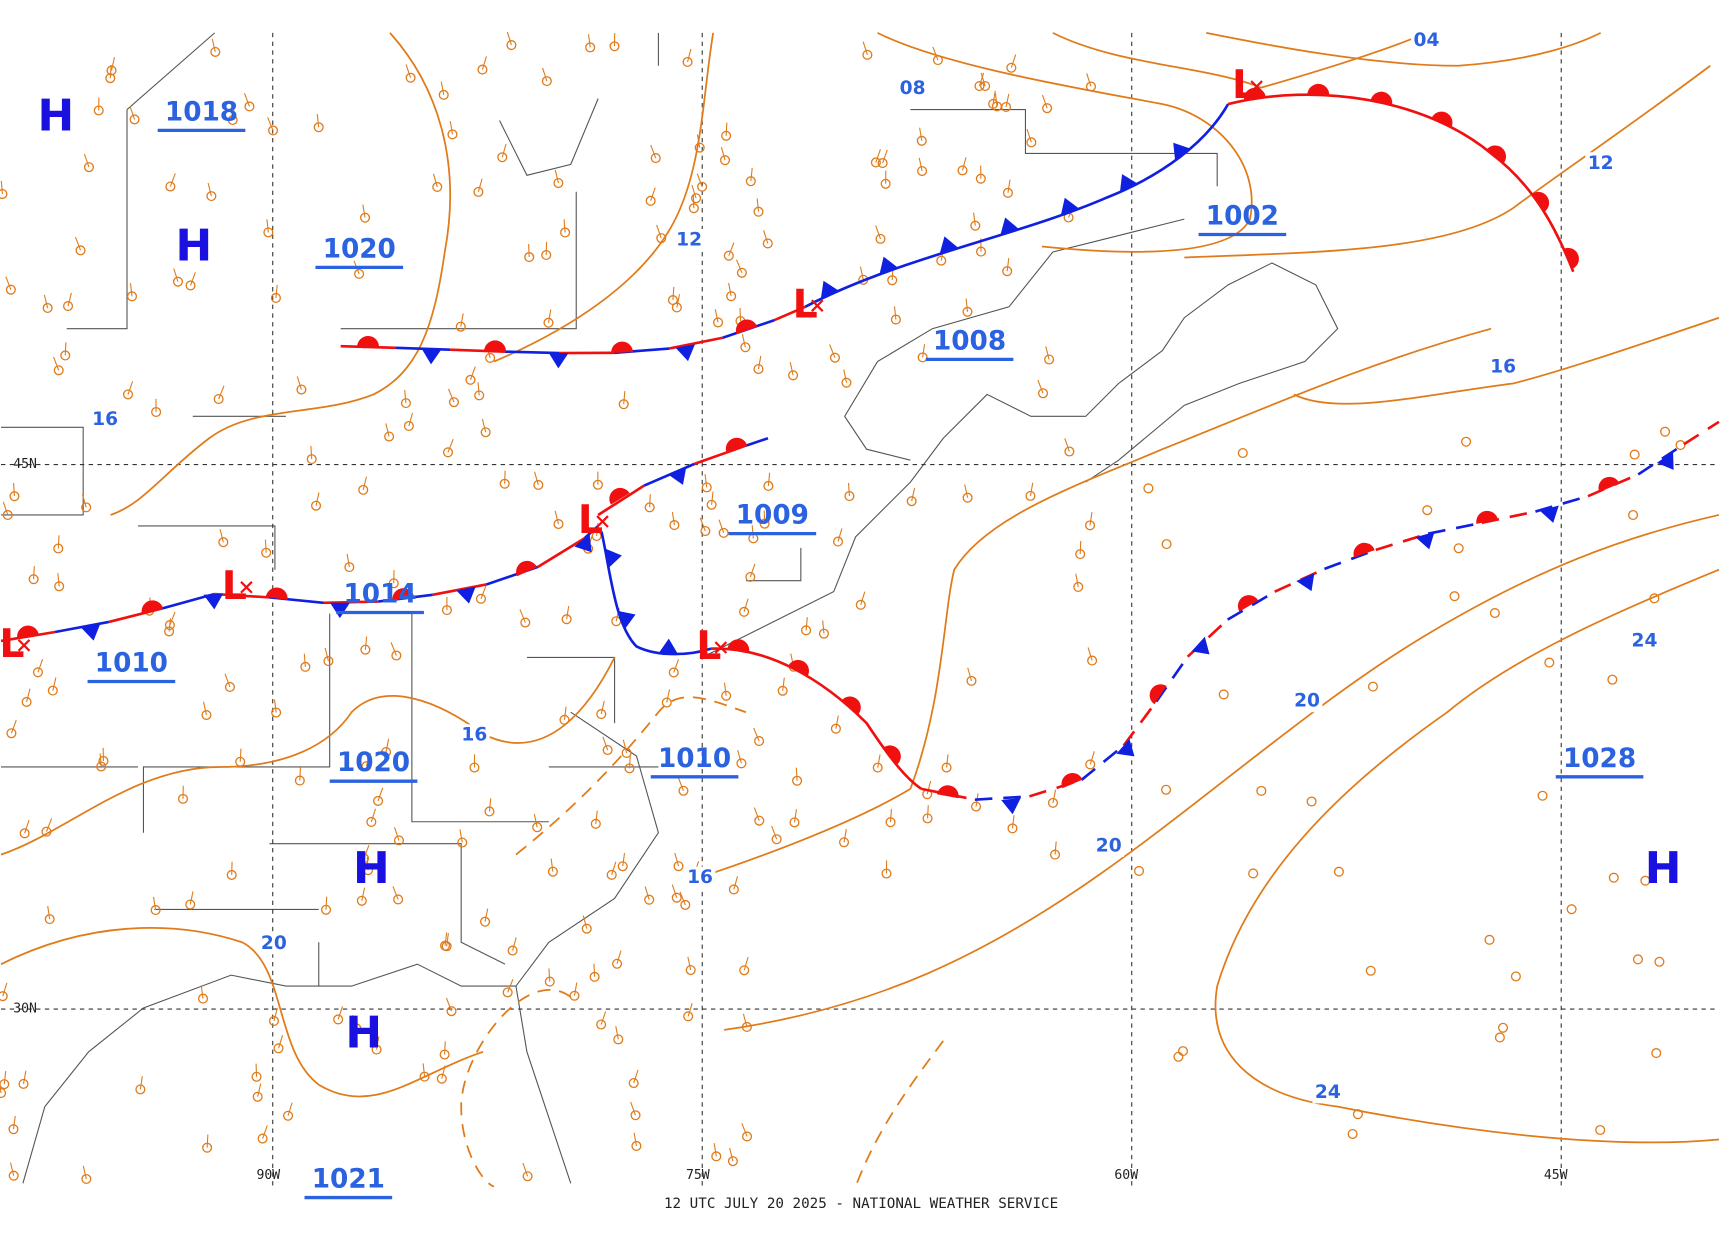  Describe the element at coordinates (700, 877) in the screenshot. I see `isobar-label: 16` at that location.